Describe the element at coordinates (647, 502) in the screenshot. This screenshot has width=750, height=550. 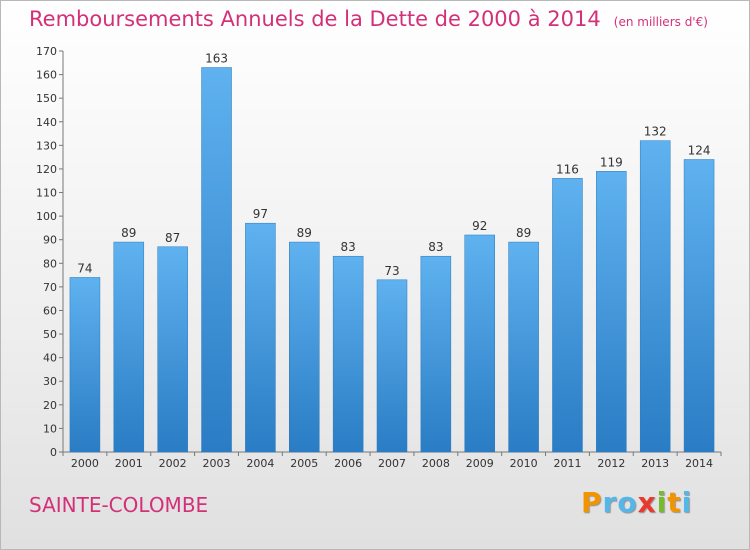
I see `logo-letter: x` at that location.